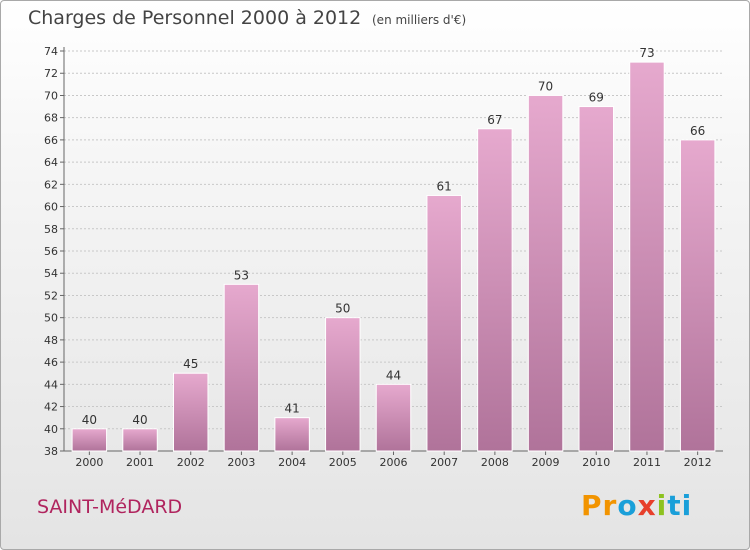 This screenshot has width=750, height=550. I want to click on data-label: 67, so click(494, 120).